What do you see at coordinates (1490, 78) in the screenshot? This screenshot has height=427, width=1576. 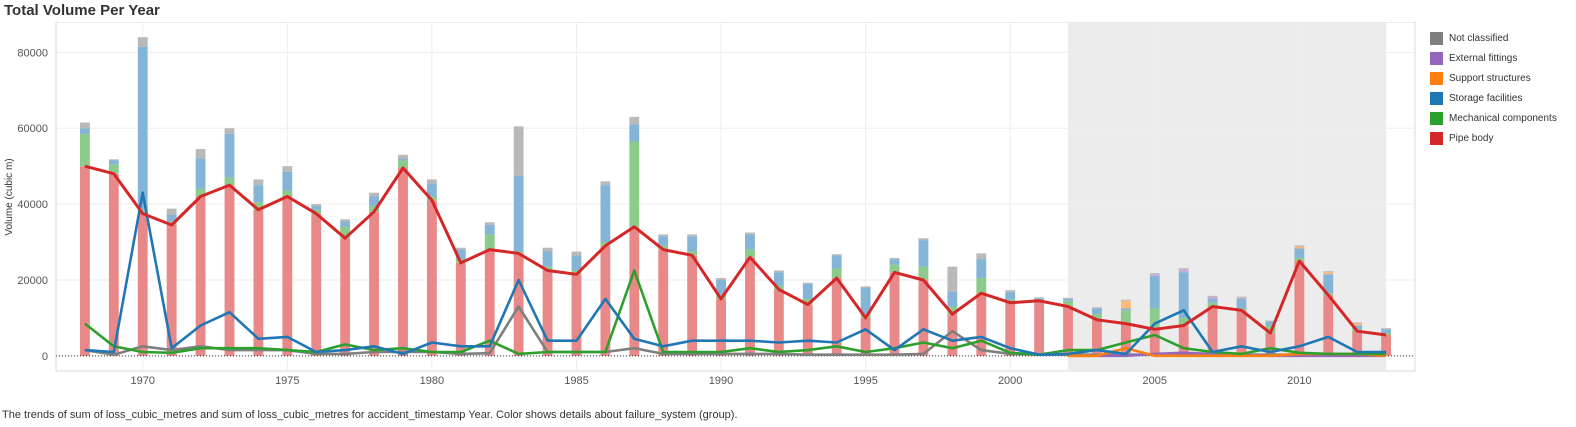 I see `legend-label: Support structures` at bounding box center [1490, 78].